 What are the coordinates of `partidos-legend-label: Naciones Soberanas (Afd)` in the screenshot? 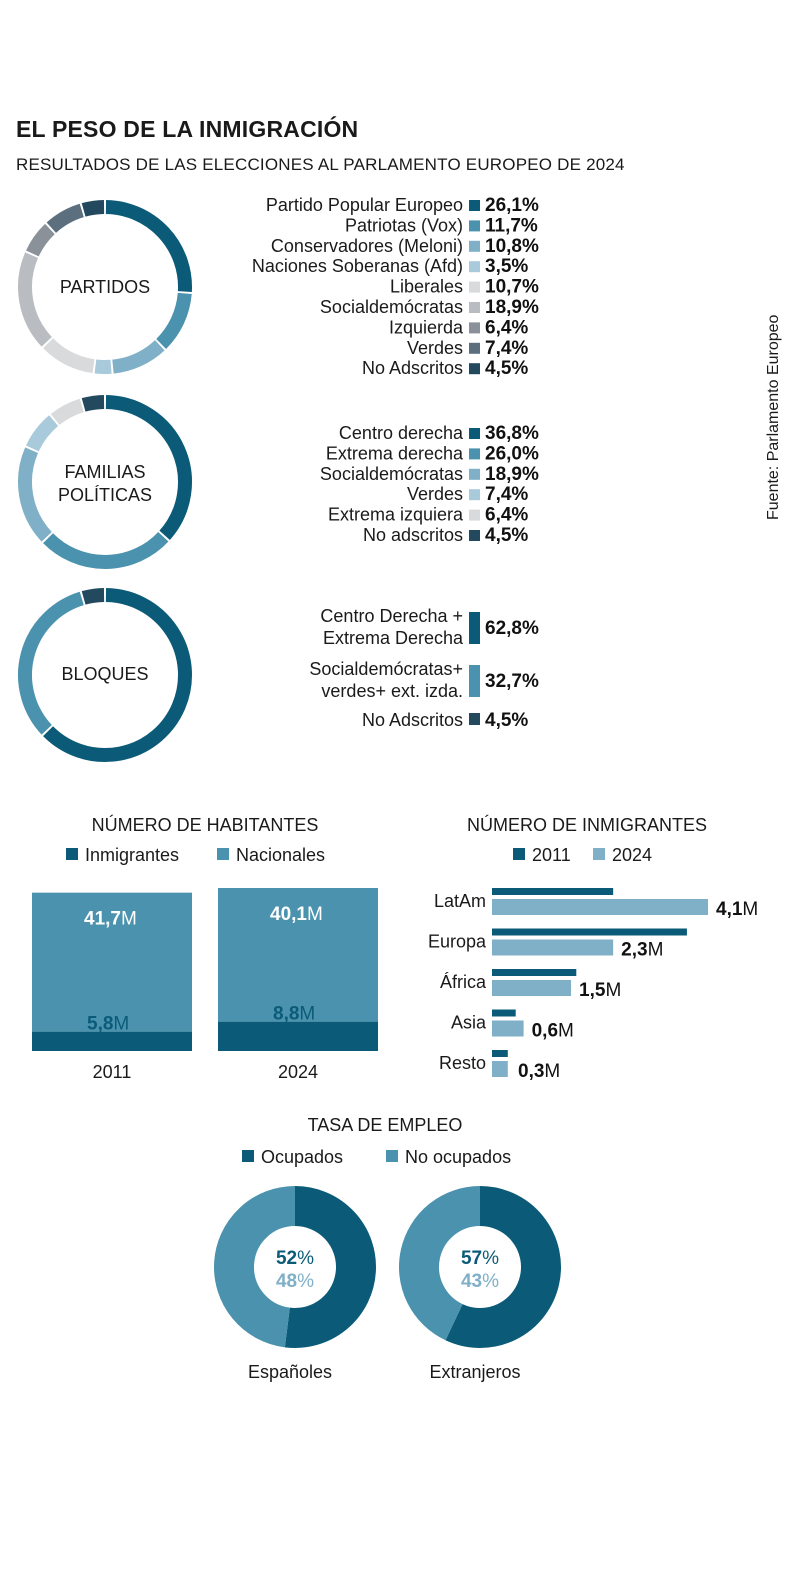 It's located at (357, 266).